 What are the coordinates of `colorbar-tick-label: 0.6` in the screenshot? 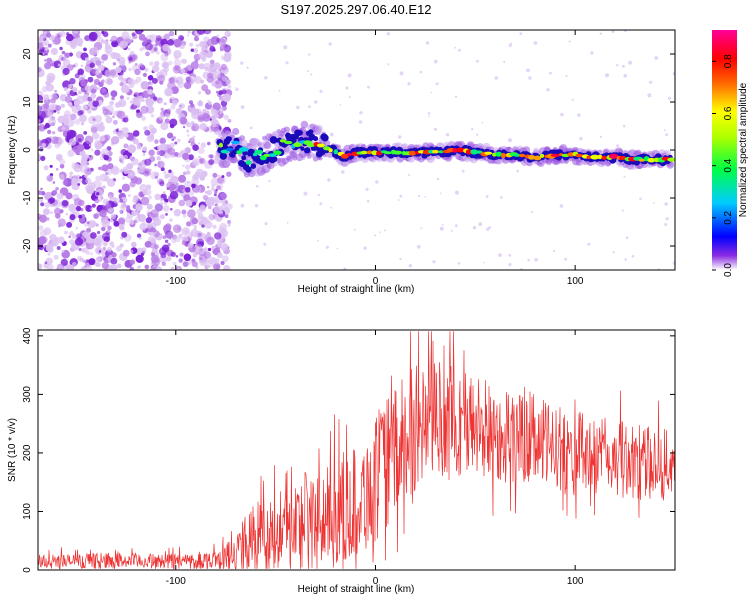 It's located at (728, 113).